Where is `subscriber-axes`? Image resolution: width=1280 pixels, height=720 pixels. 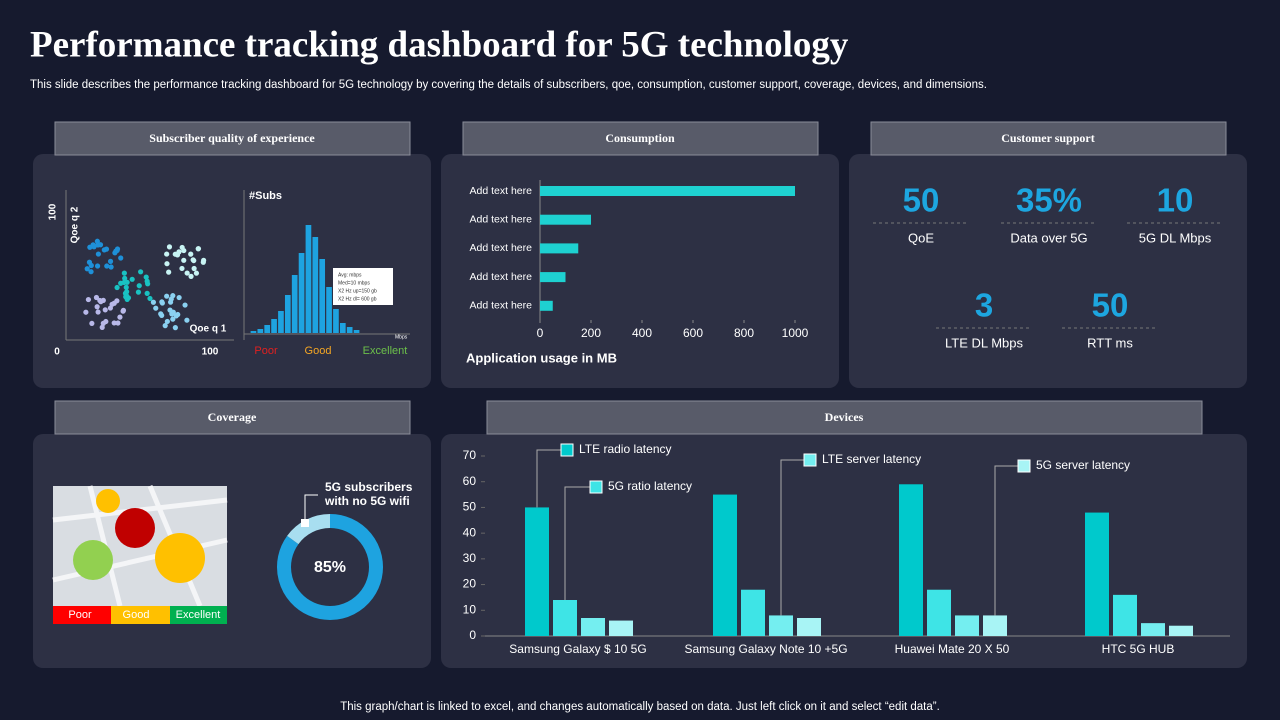
subscriber-axes is located at coordinates (237, 265).